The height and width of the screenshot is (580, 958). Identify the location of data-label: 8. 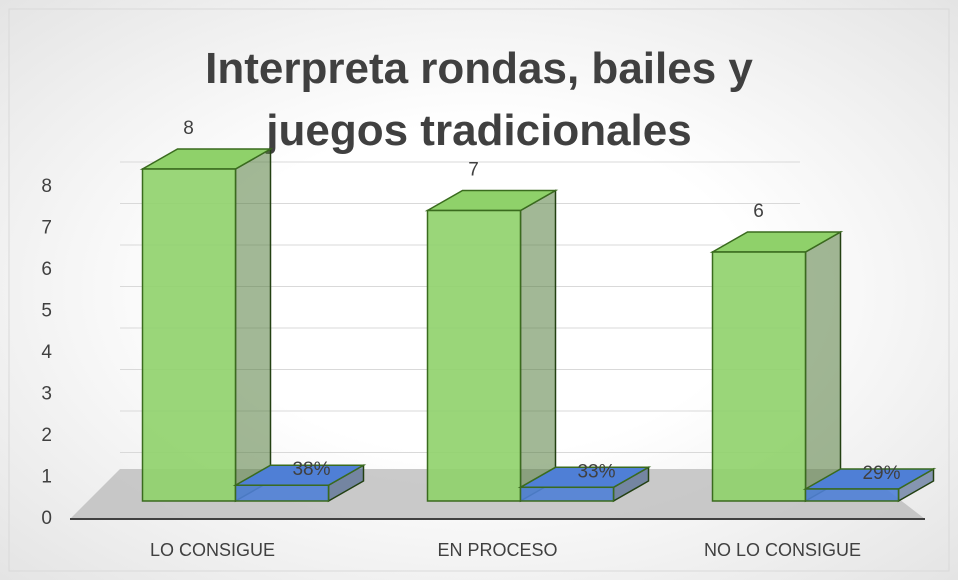
(188, 128).